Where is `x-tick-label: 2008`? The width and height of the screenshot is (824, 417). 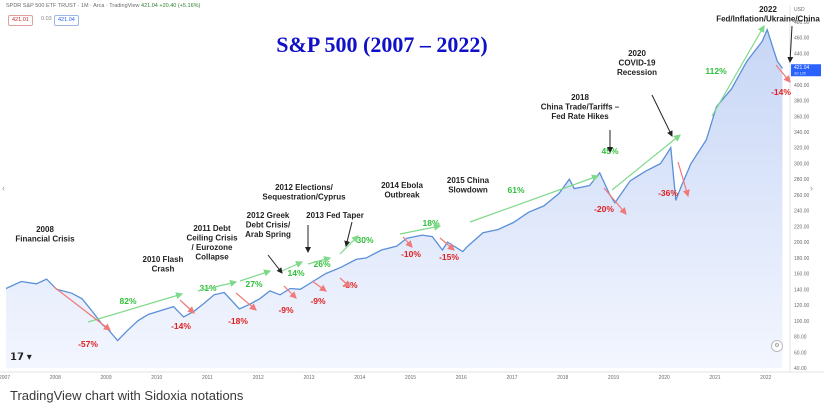 x-tick-label: 2008 is located at coordinates (55, 378).